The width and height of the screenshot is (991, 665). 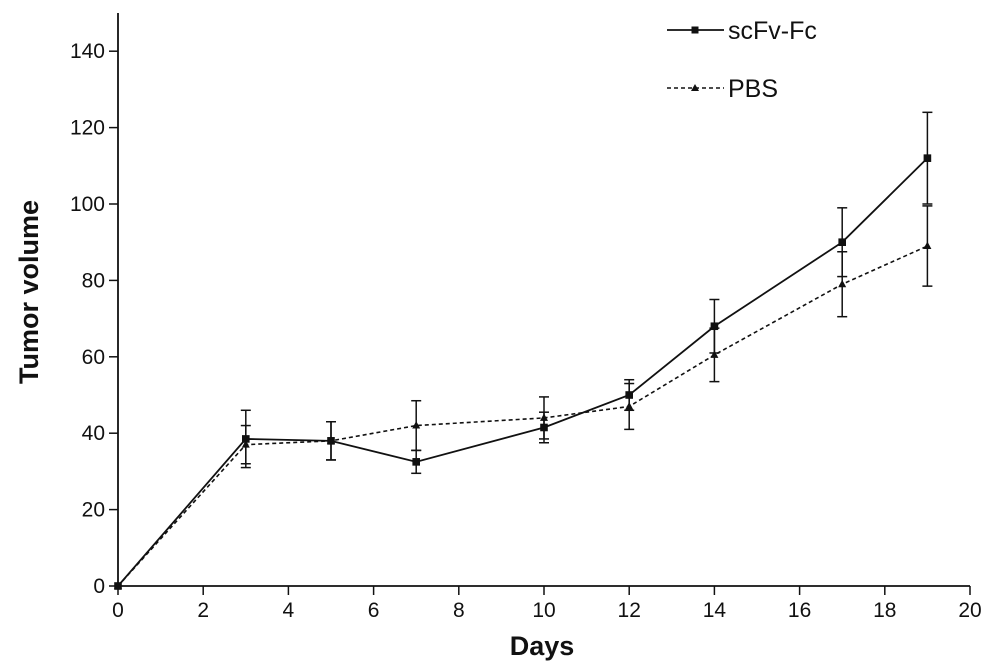 What do you see at coordinates (93, 510) in the screenshot?
I see `y-tick-label: 20` at bounding box center [93, 510].